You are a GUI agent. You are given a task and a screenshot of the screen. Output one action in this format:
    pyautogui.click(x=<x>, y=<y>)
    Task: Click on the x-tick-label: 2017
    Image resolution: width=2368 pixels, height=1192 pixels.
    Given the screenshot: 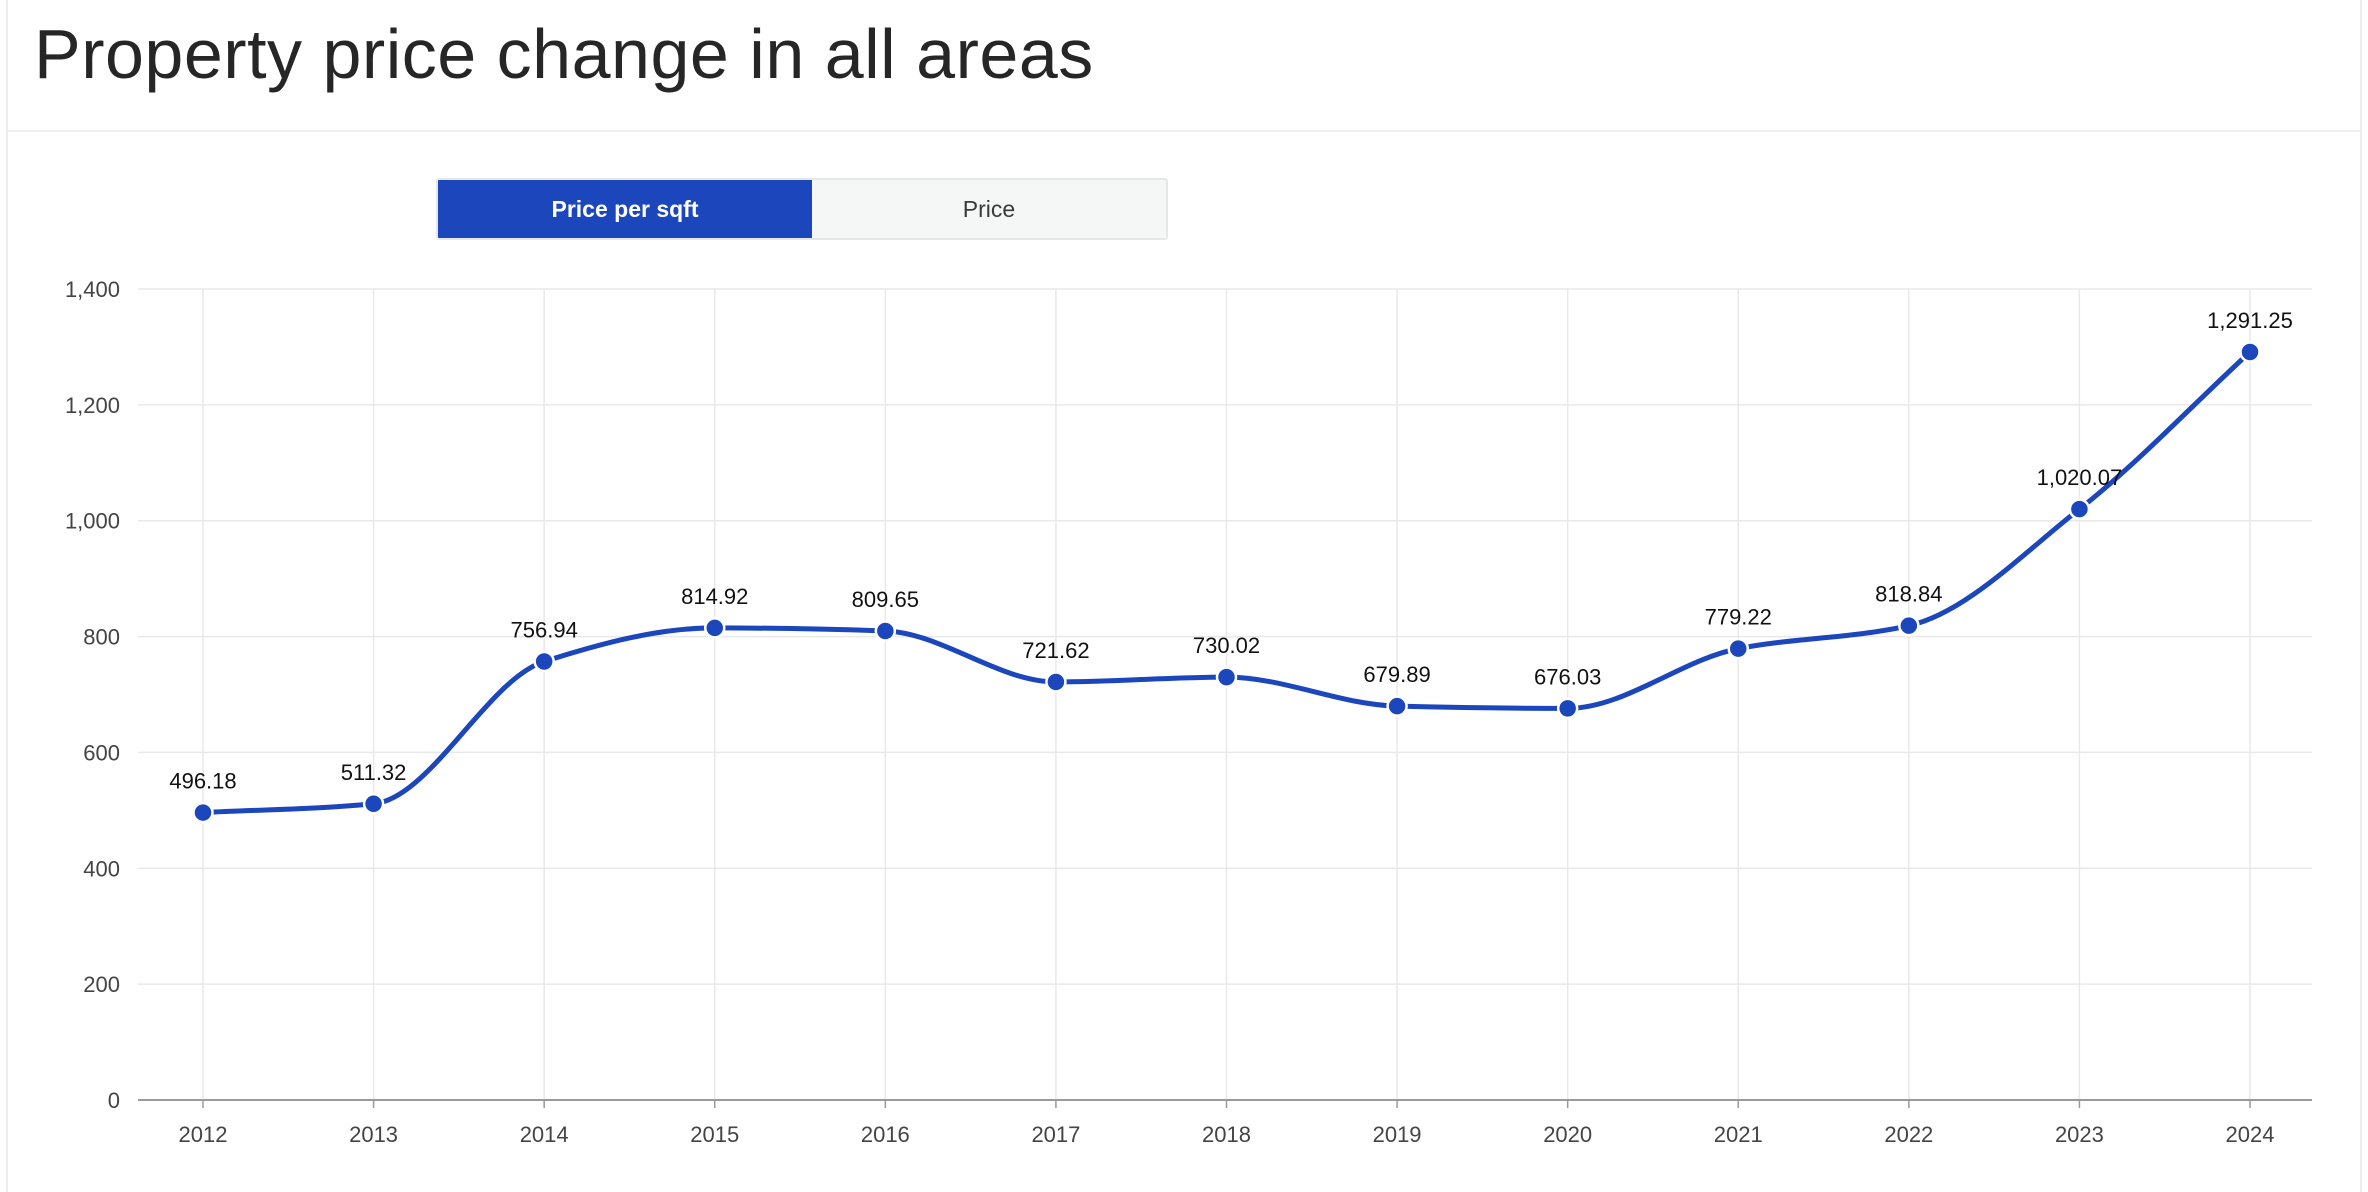 What is the action you would take?
    pyautogui.click(x=1055, y=1134)
    